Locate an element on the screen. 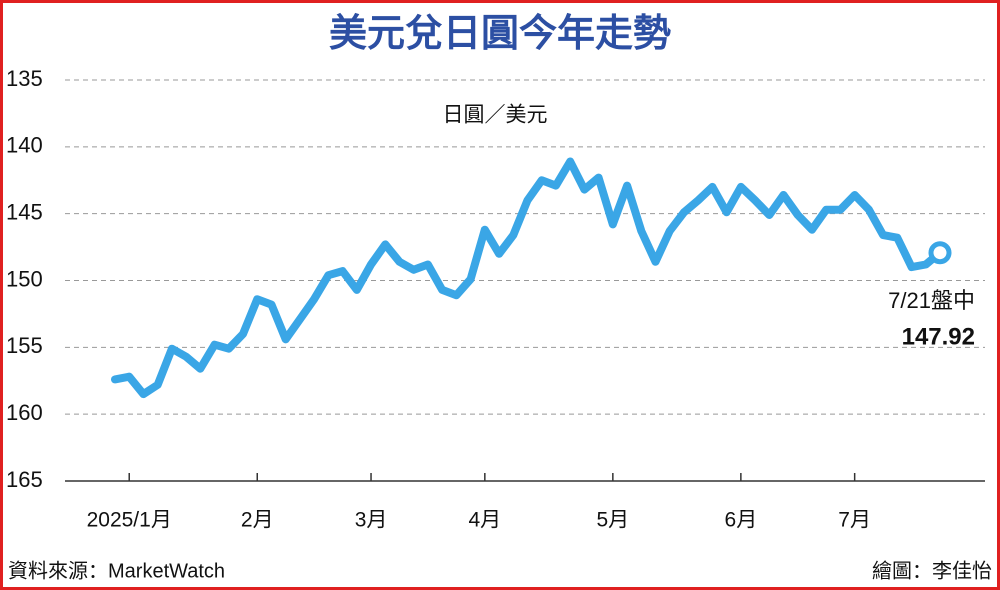 Image resolution: width=1000 pixels, height=590 pixels. x-tick-label: 2月 is located at coordinates (257, 520).